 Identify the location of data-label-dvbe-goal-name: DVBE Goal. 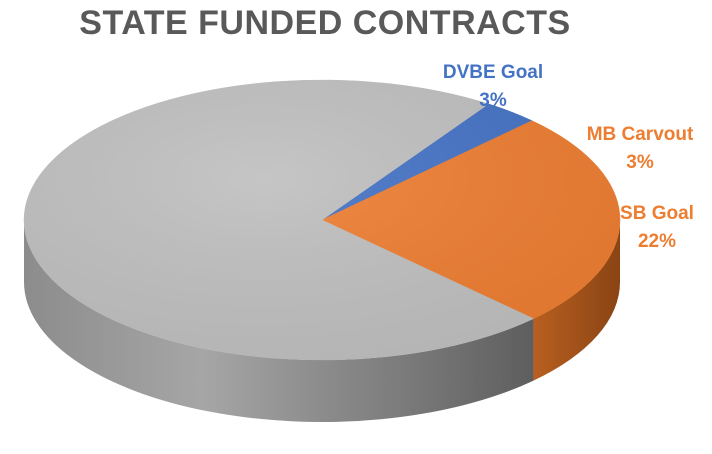
(493, 72).